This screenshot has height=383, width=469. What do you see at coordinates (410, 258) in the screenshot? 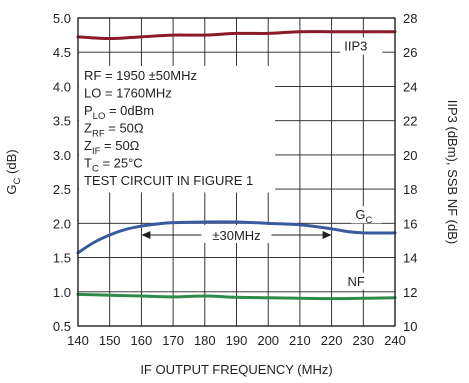
I see `y-right-tick-label: 14` at bounding box center [410, 258].